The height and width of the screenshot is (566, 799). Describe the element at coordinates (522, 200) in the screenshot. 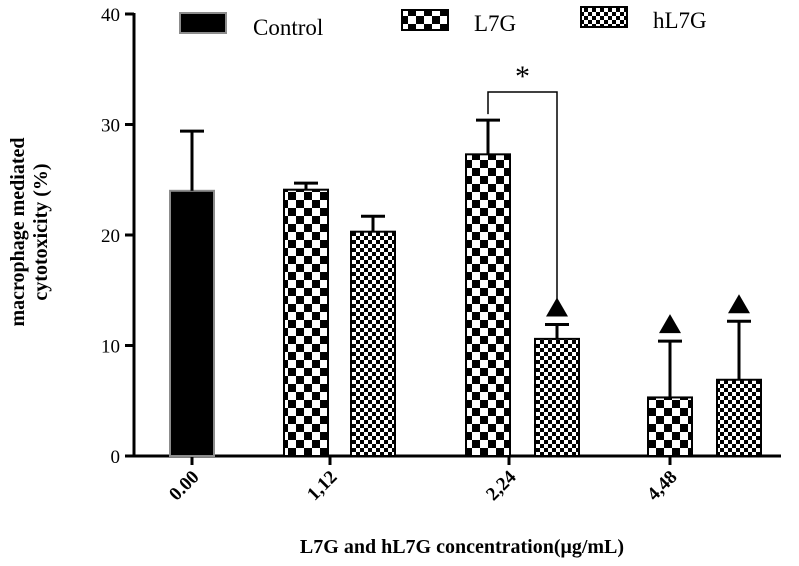

I see `significance-bracket` at that location.